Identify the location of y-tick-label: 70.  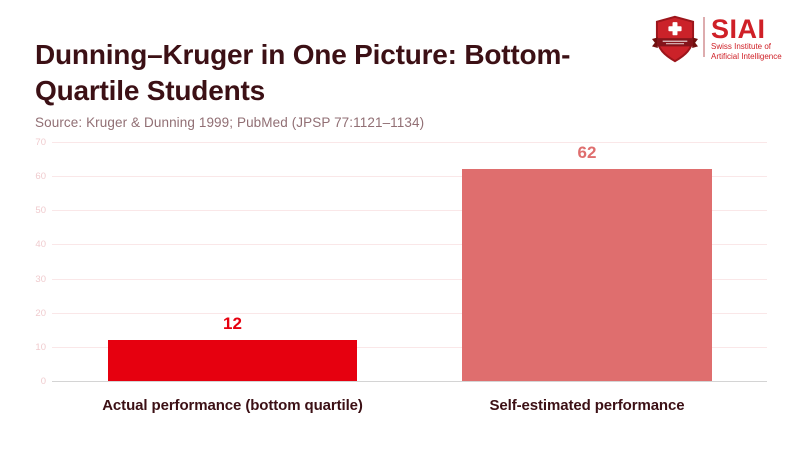
(40, 142).